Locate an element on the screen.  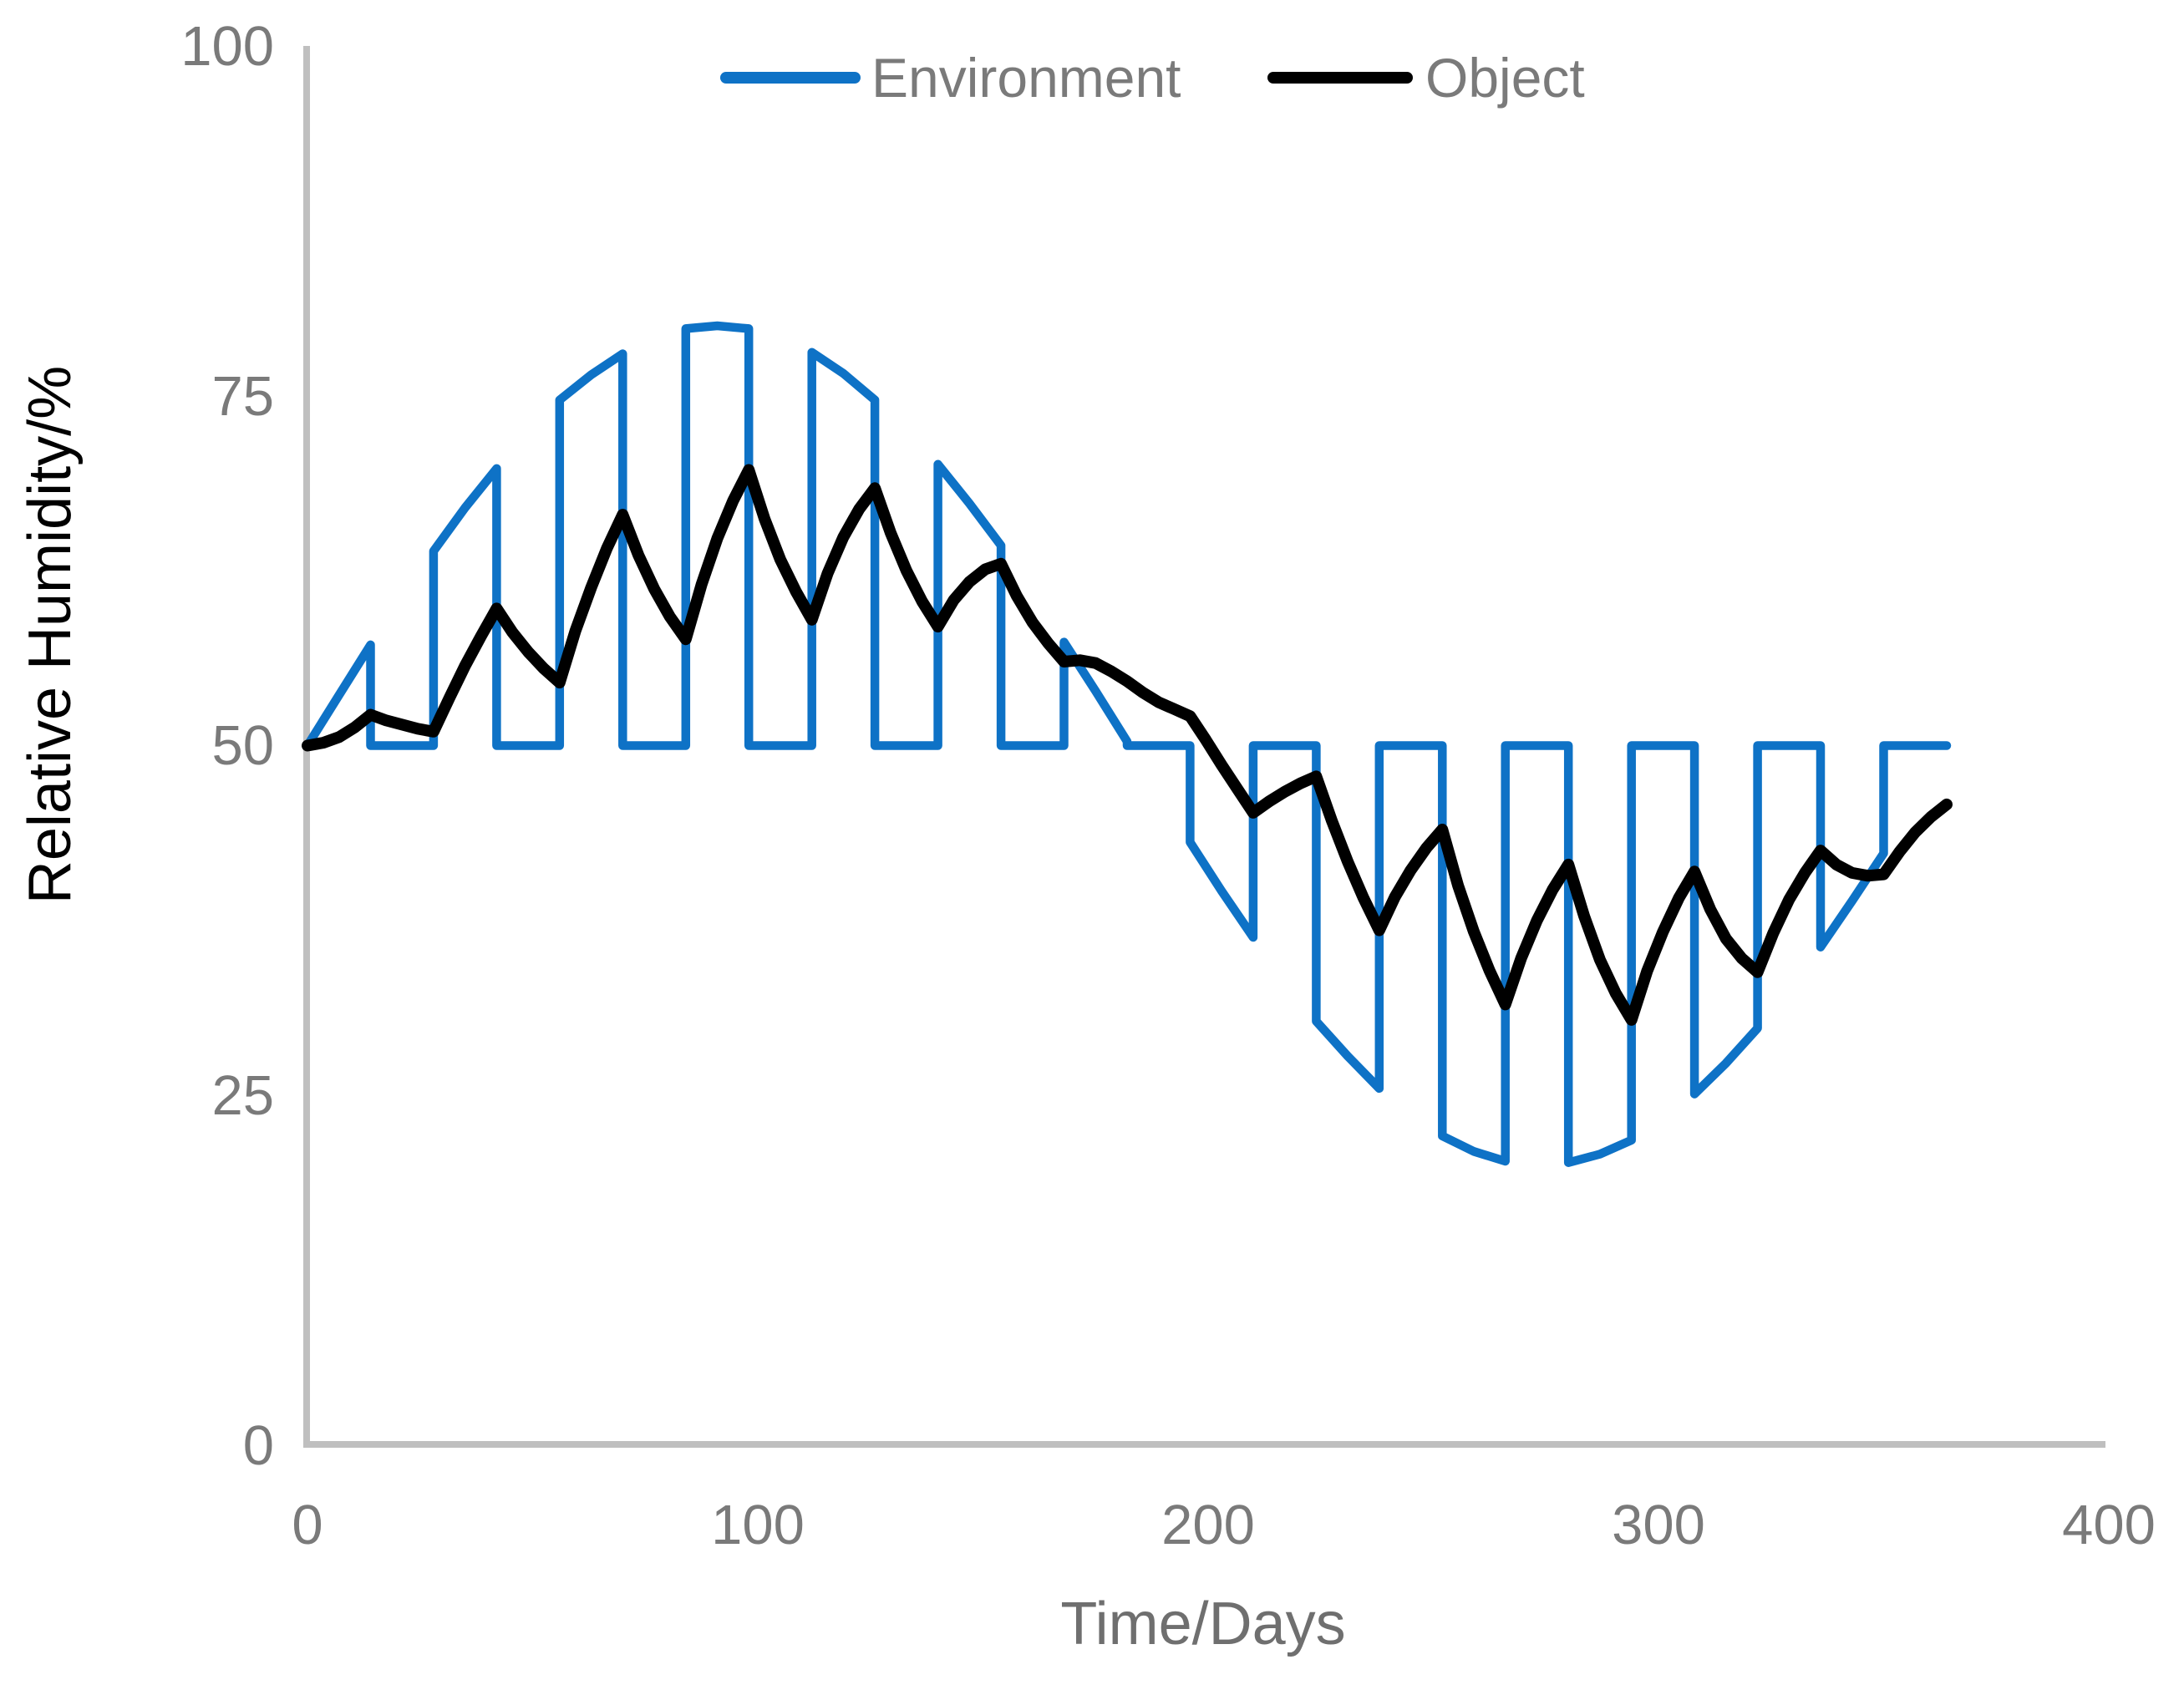
x-tick-label-100: 100 is located at coordinates (758, 1525).